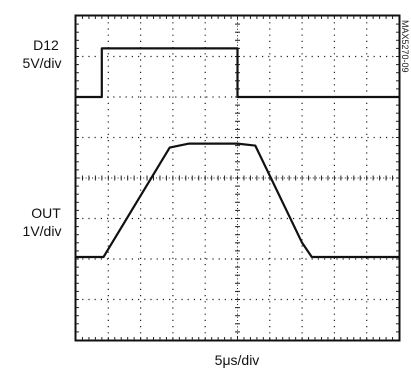 The height and width of the screenshot is (373, 411). I want to click on out-channel-scale: 1V/div, so click(42, 231).